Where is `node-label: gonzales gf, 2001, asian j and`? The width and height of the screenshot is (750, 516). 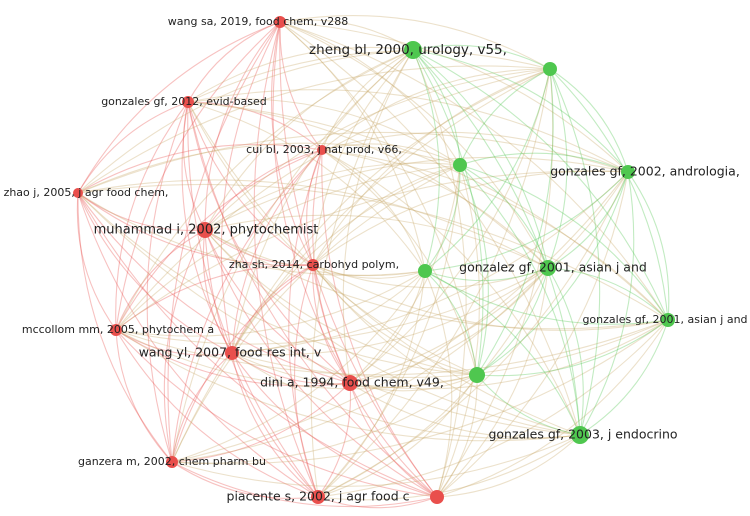
node-label: gonzales gf, 2001, asian j and is located at coordinates (664, 319).